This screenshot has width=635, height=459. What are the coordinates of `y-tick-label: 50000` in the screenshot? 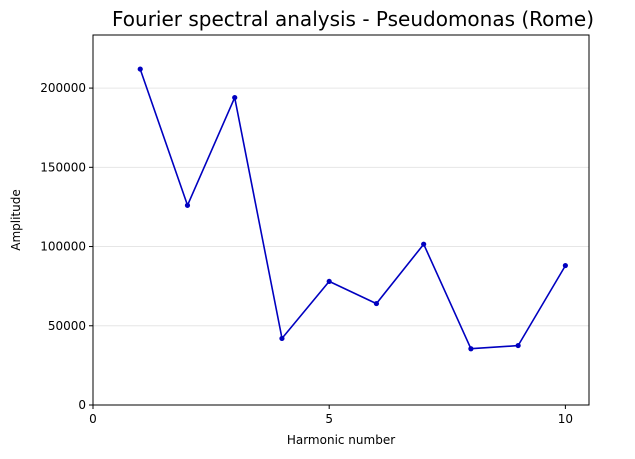 It's located at (67, 326).